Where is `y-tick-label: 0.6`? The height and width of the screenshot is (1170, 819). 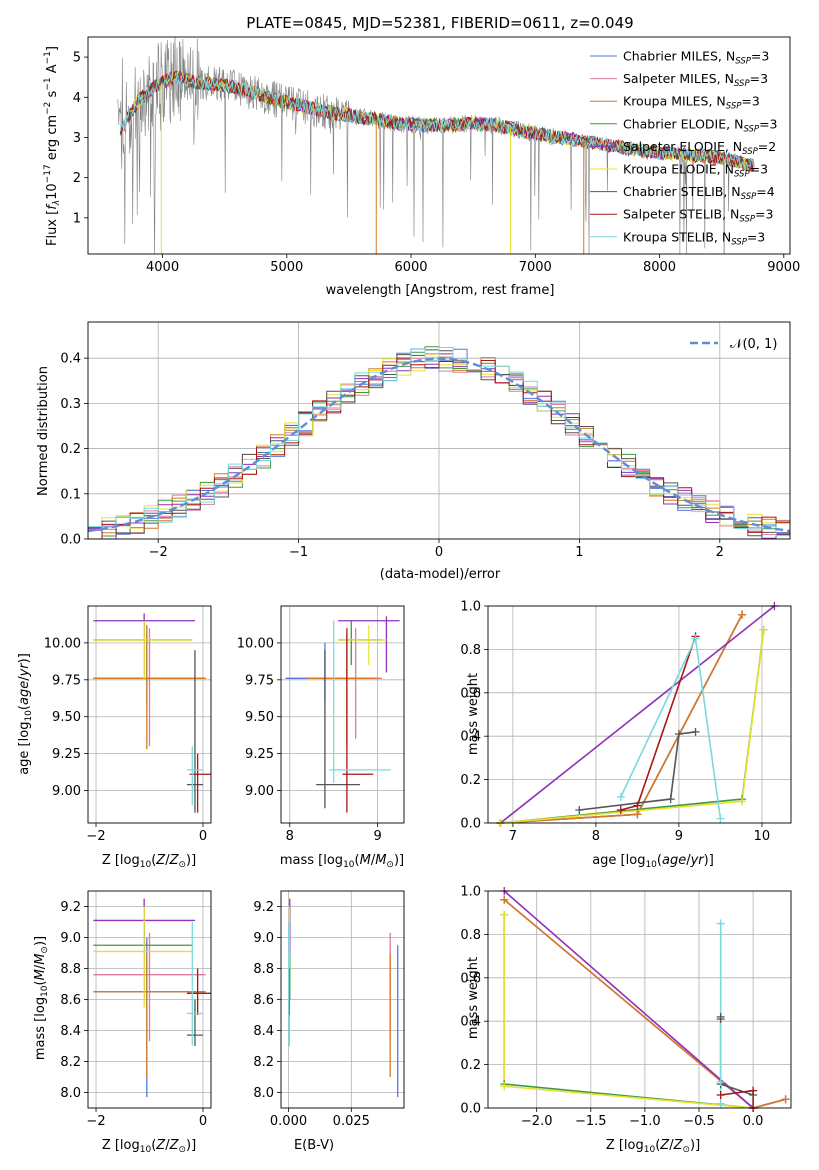
y-tick-label: 0.6 is located at coordinates (470, 978).